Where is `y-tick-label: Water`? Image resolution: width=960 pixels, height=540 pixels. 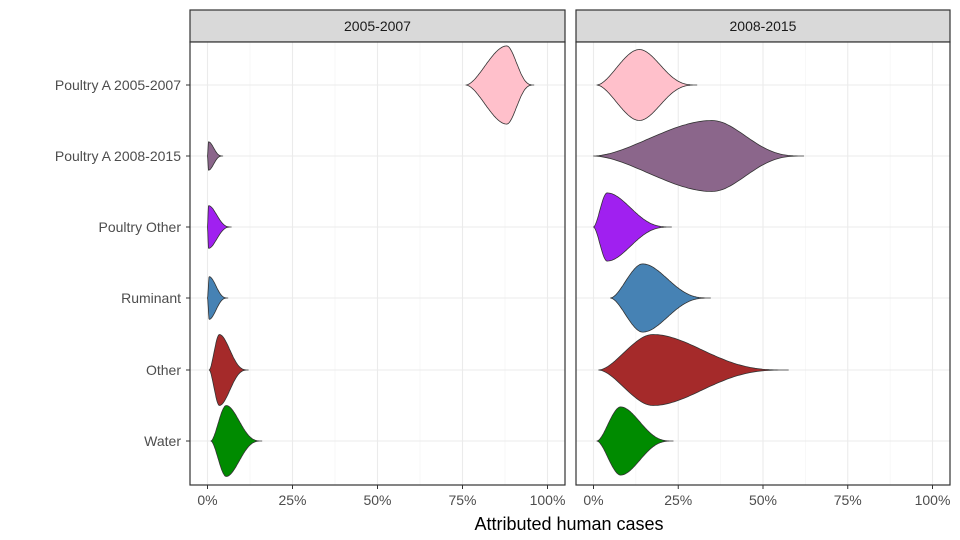
y-tick-label: Water is located at coordinates (162, 441).